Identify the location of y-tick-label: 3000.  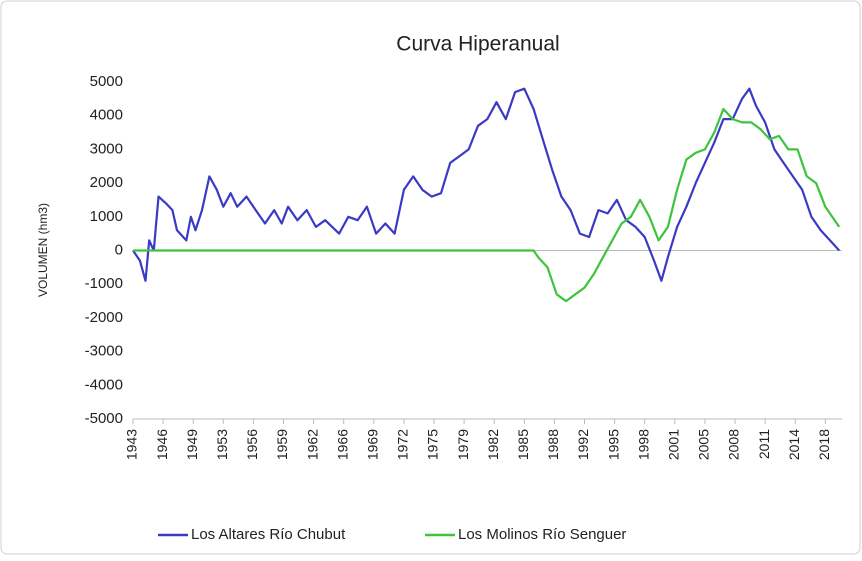
(106, 148).